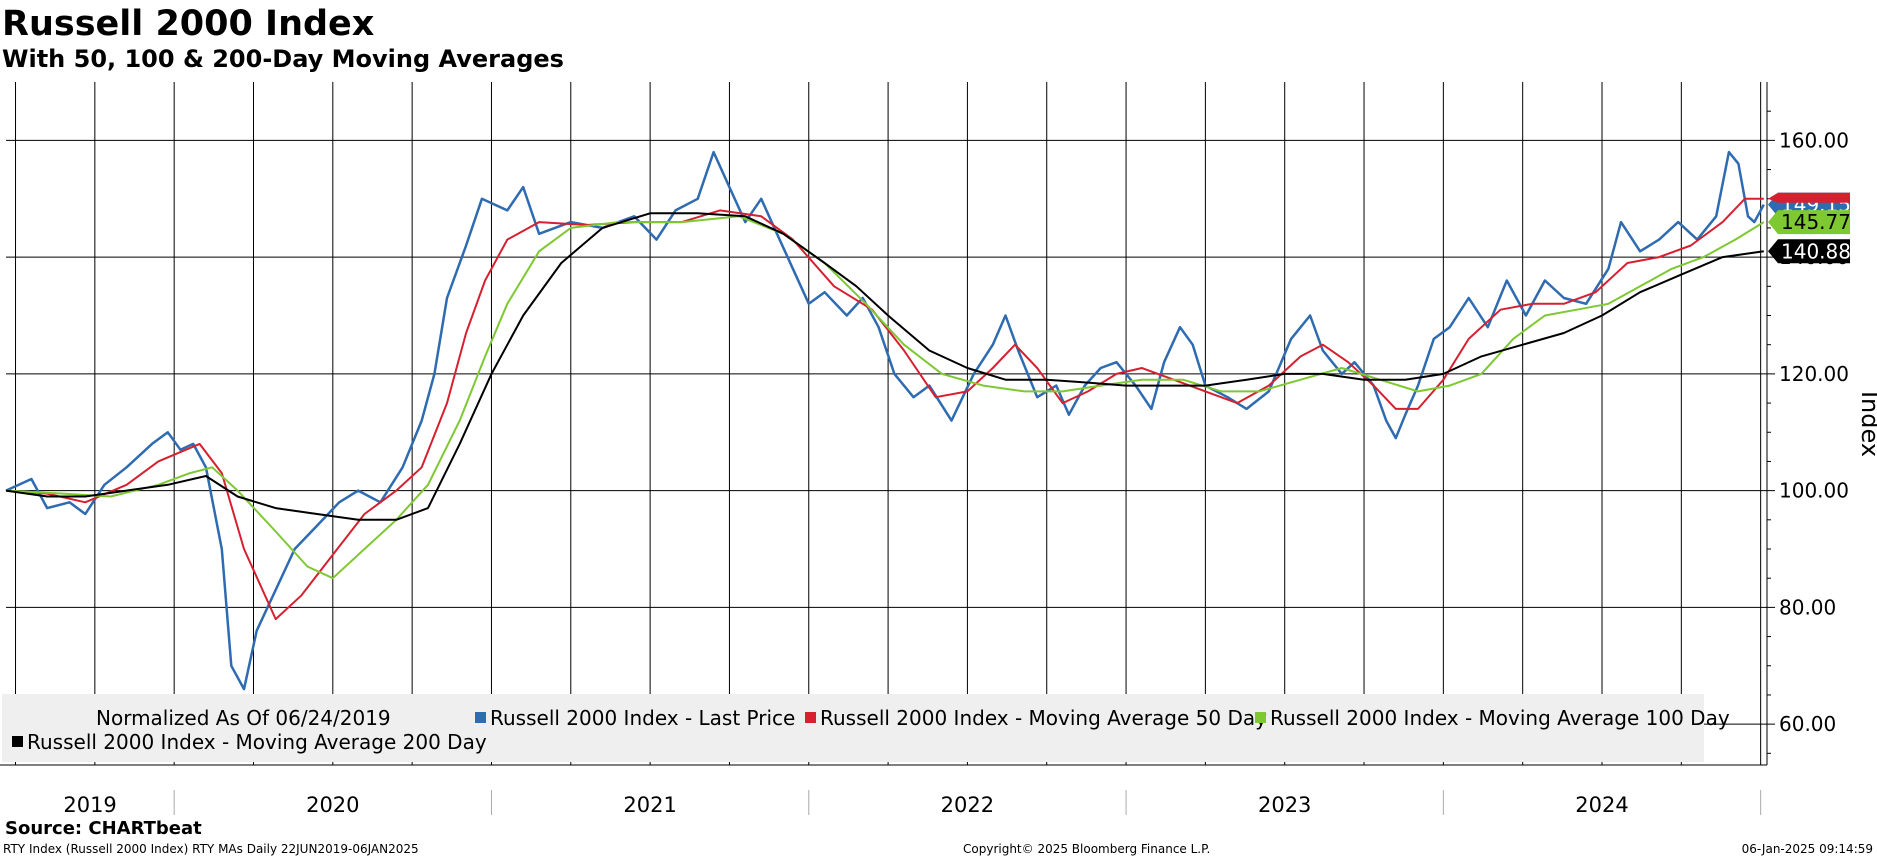 This screenshot has width=1877, height=859. Describe the element at coordinates (332, 805) in the screenshot. I see `x-tick-label: 2020` at that location.